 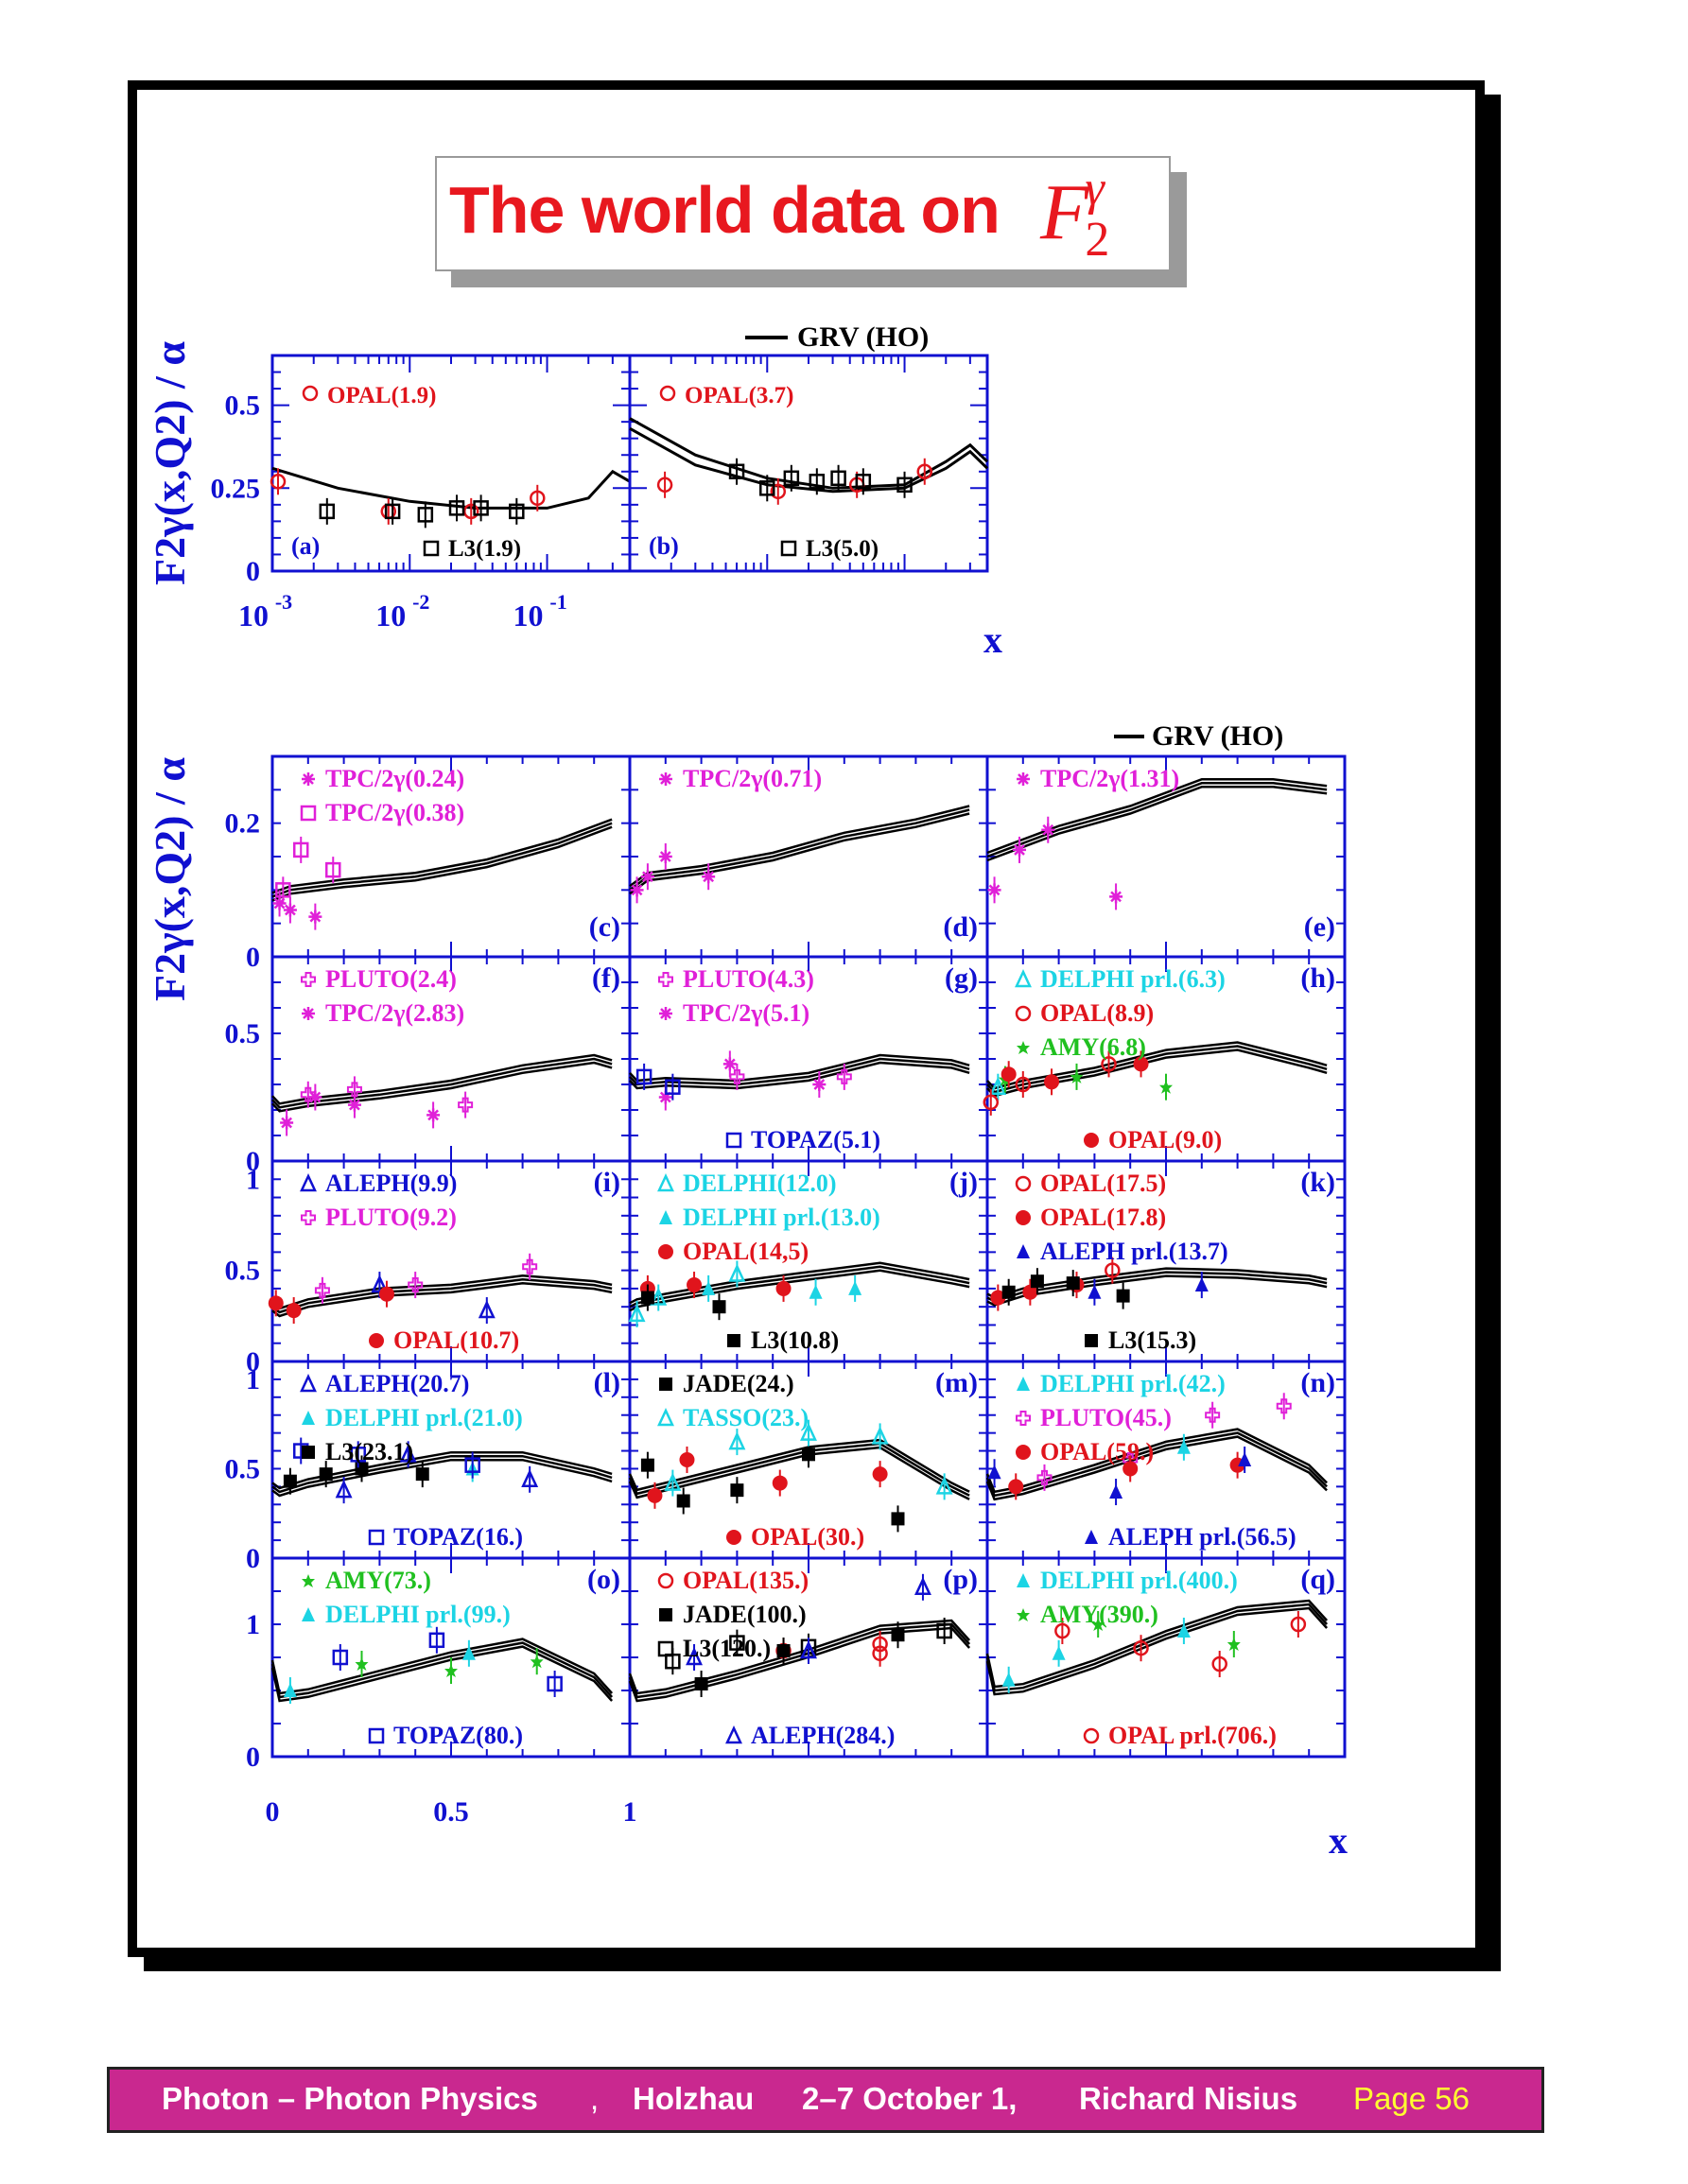 What do you see at coordinates (808, 1059) in the screenshot?
I see `panel-g: (g) PLUTO(4.3) TPC/2γ(5.1) TOPAZ(5.1)` at bounding box center [808, 1059].